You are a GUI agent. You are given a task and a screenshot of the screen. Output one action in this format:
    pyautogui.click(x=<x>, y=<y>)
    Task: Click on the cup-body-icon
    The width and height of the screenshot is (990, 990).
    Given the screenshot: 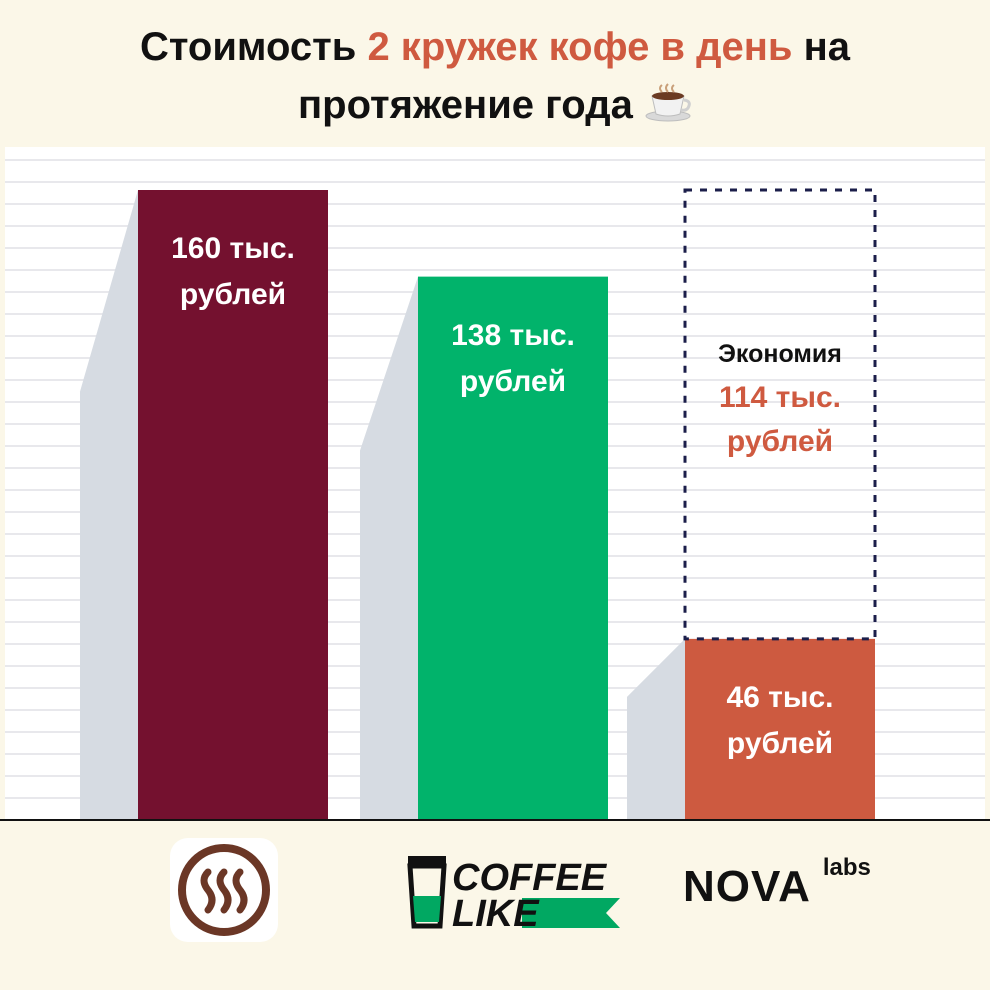 What is the action you would take?
    pyautogui.click(x=427, y=896)
    